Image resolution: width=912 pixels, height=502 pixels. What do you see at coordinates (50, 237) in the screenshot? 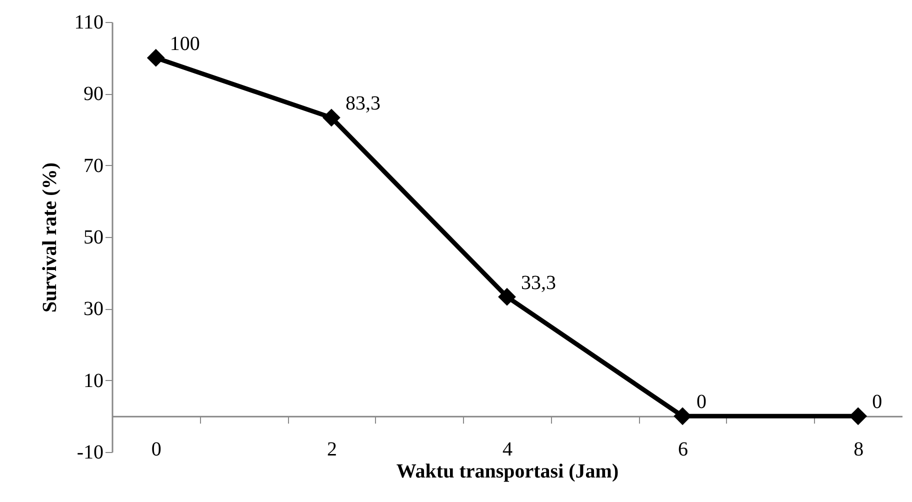
I see `y-axis-title: Survival rate (%)` at bounding box center [50, 237].